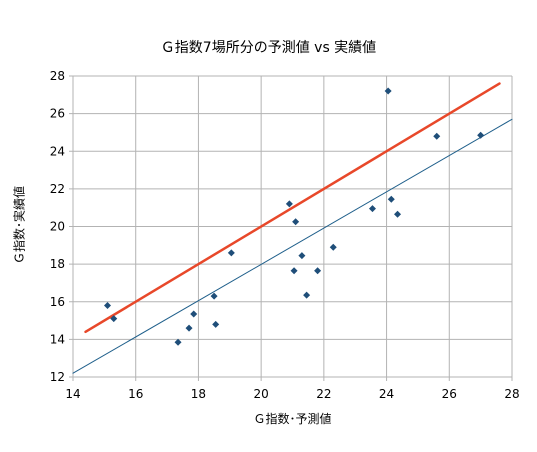 The width and height of the screenshot is (537, 452). What do you see at coordinates (57, 189) in the screenshot?
I see `y-tick-label: 22` at bounding box center [57, 189].